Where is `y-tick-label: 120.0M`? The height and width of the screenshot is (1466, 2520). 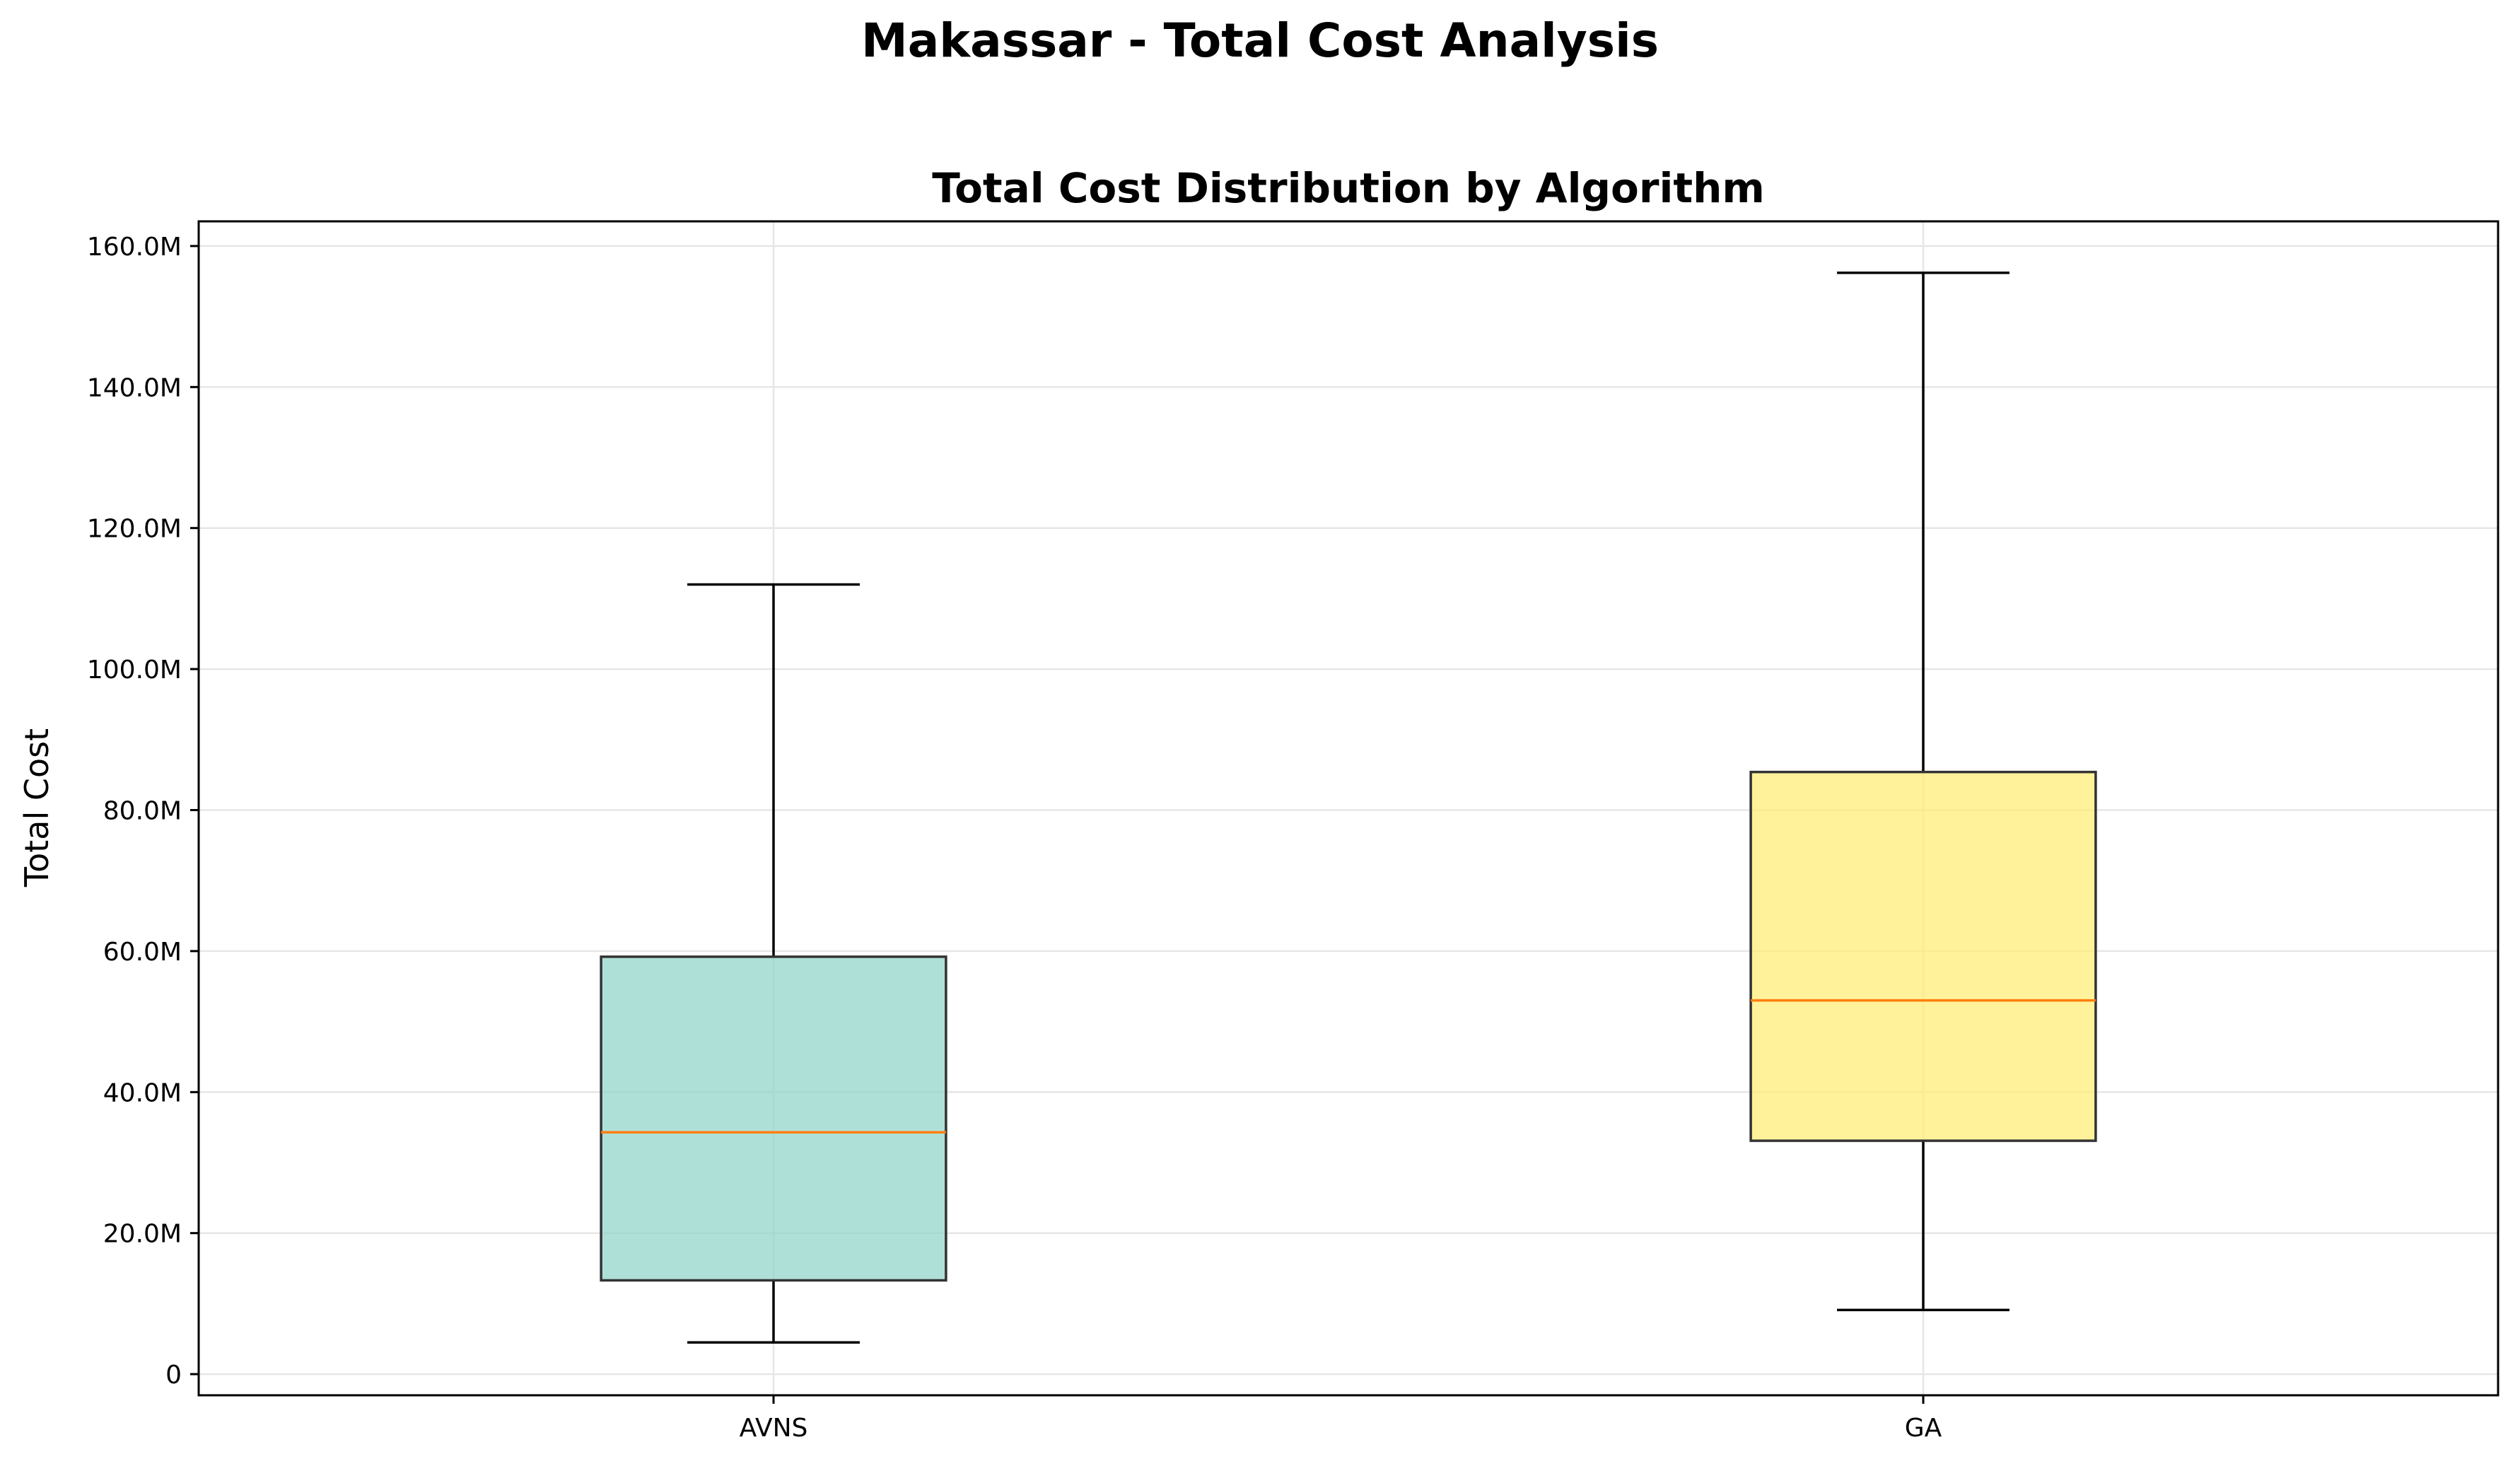 y-tick-label: 120.0M is located at coordinates (134, 529).